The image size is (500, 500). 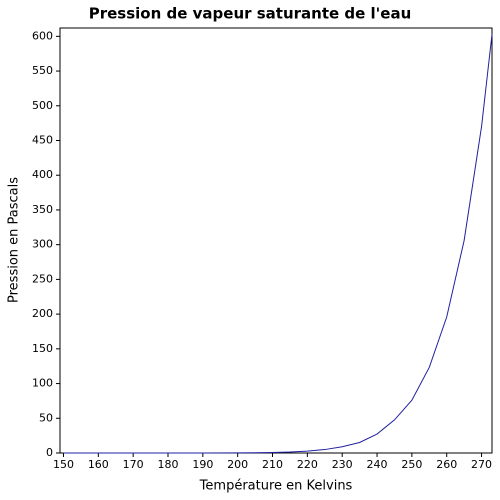 I want to click on x-tick-label: 250, so click(x=411, y=464).